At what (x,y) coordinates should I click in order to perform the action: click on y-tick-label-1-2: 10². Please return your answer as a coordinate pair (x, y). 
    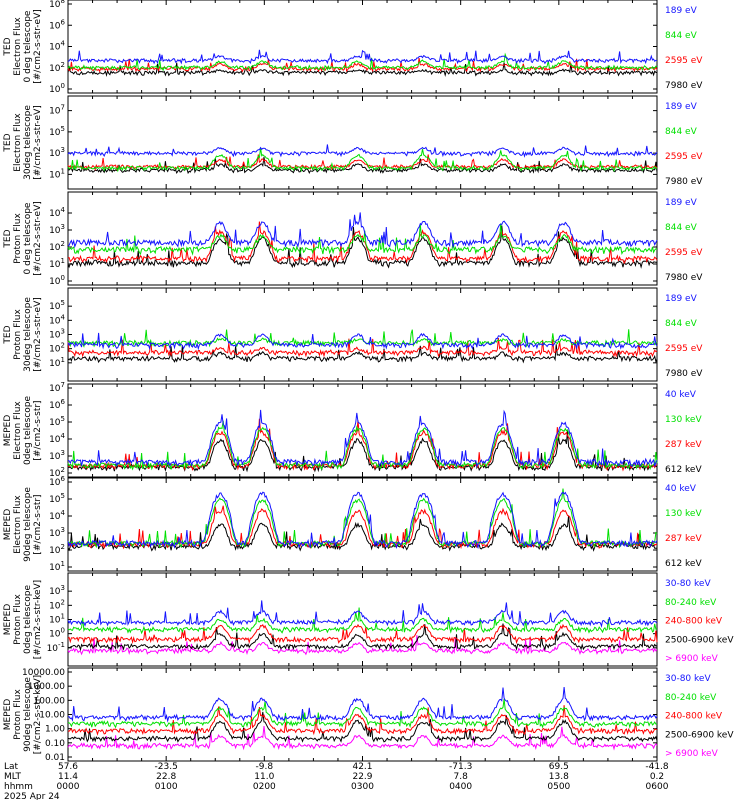
    Looking at the image, I should click on (57, 67).